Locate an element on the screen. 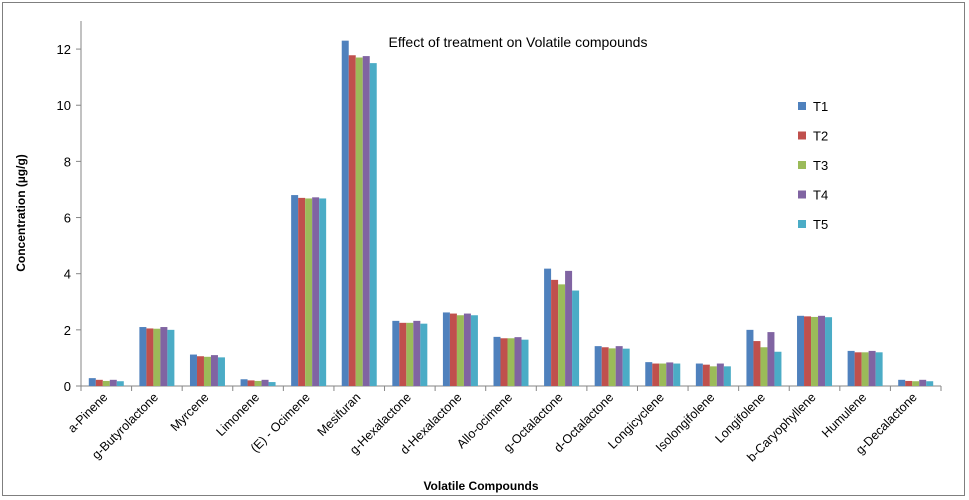 The image size is (969, 500). y-tick-label: 0 is located at coordinates (67, 386).